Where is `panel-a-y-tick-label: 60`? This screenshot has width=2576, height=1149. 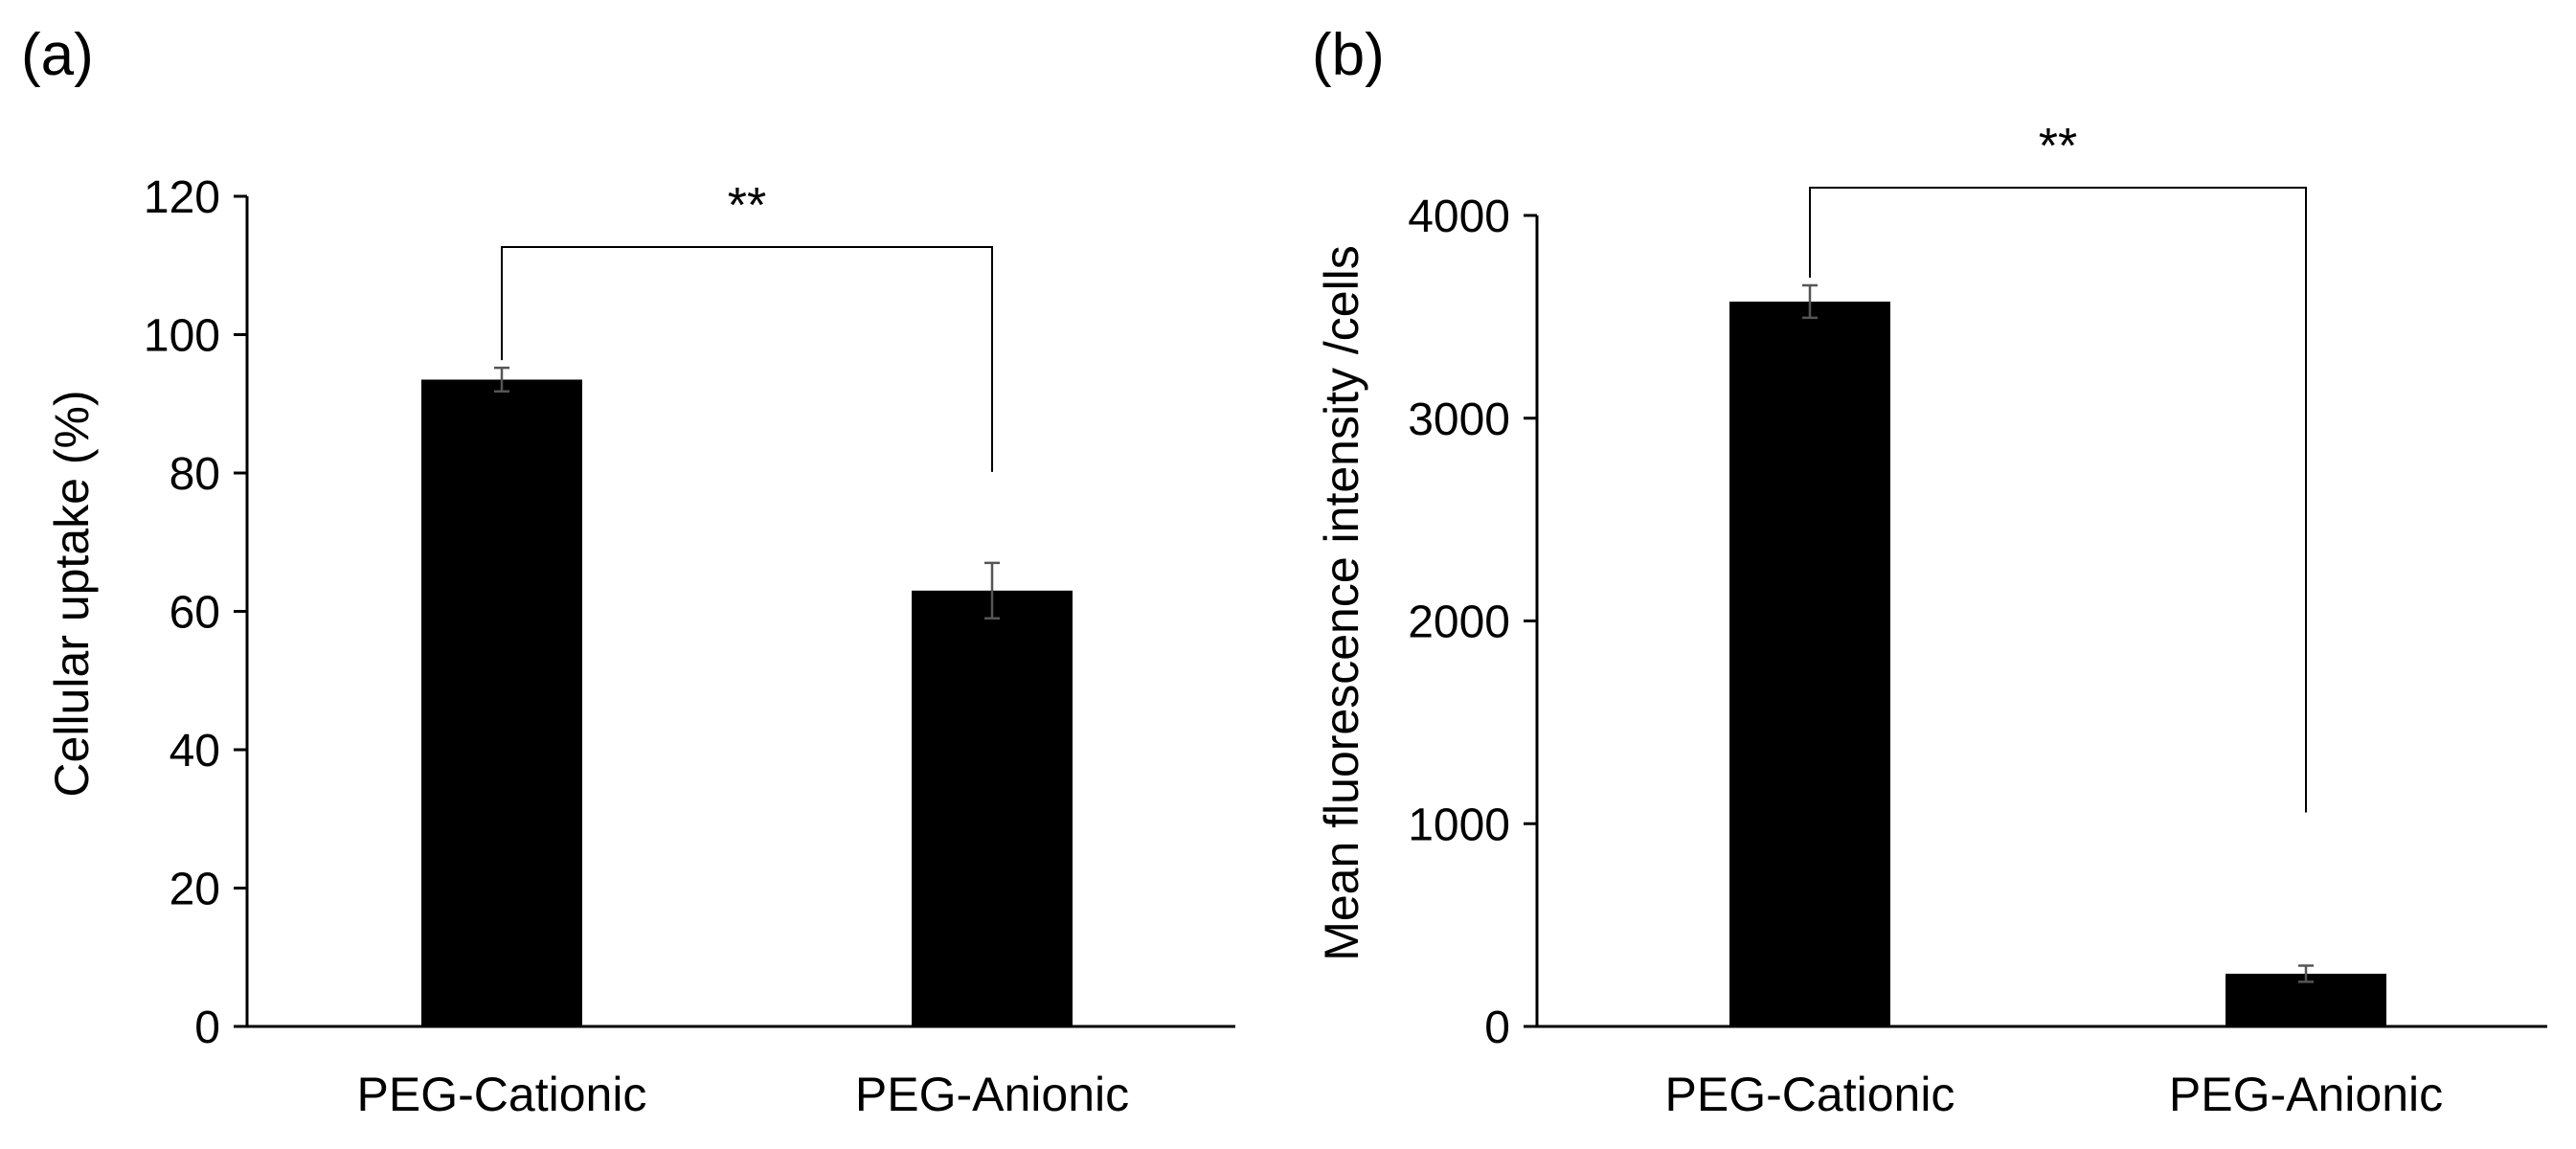
panel-a-y-tick-label: 60 is located at coordinates (194, 613).